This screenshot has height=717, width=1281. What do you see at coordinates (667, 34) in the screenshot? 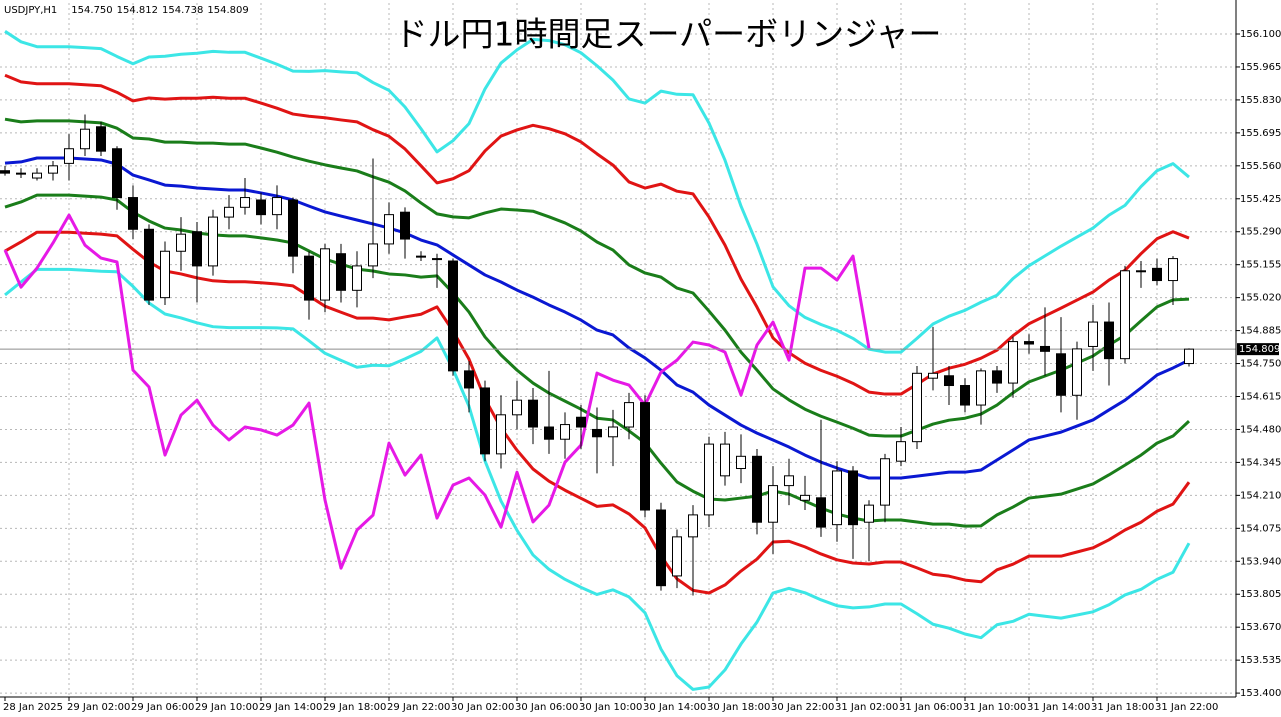
I see `chart-title: ドル円1時間足スーパーボリンジャー` at bounding box center [667, 34].